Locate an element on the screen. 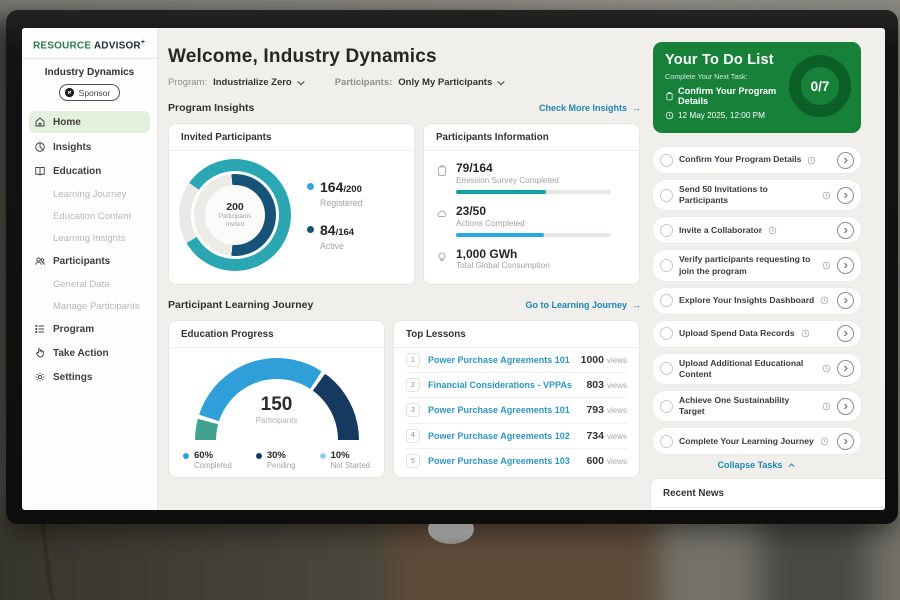  program-select: Industrialize Zero is located at coordinates (259, 82).